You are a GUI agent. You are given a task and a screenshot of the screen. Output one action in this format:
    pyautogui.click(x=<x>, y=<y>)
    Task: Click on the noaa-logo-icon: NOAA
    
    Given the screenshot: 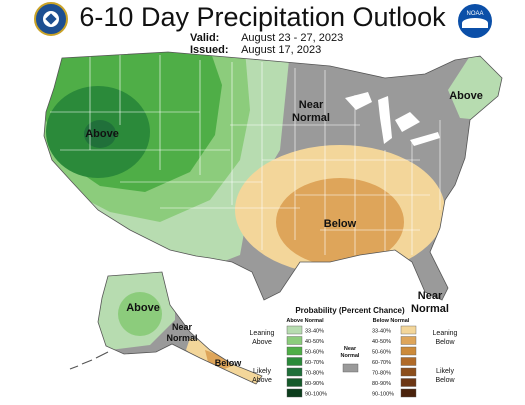 What is the action you would take?
    pyautogui.click(x=475, y=21)
    